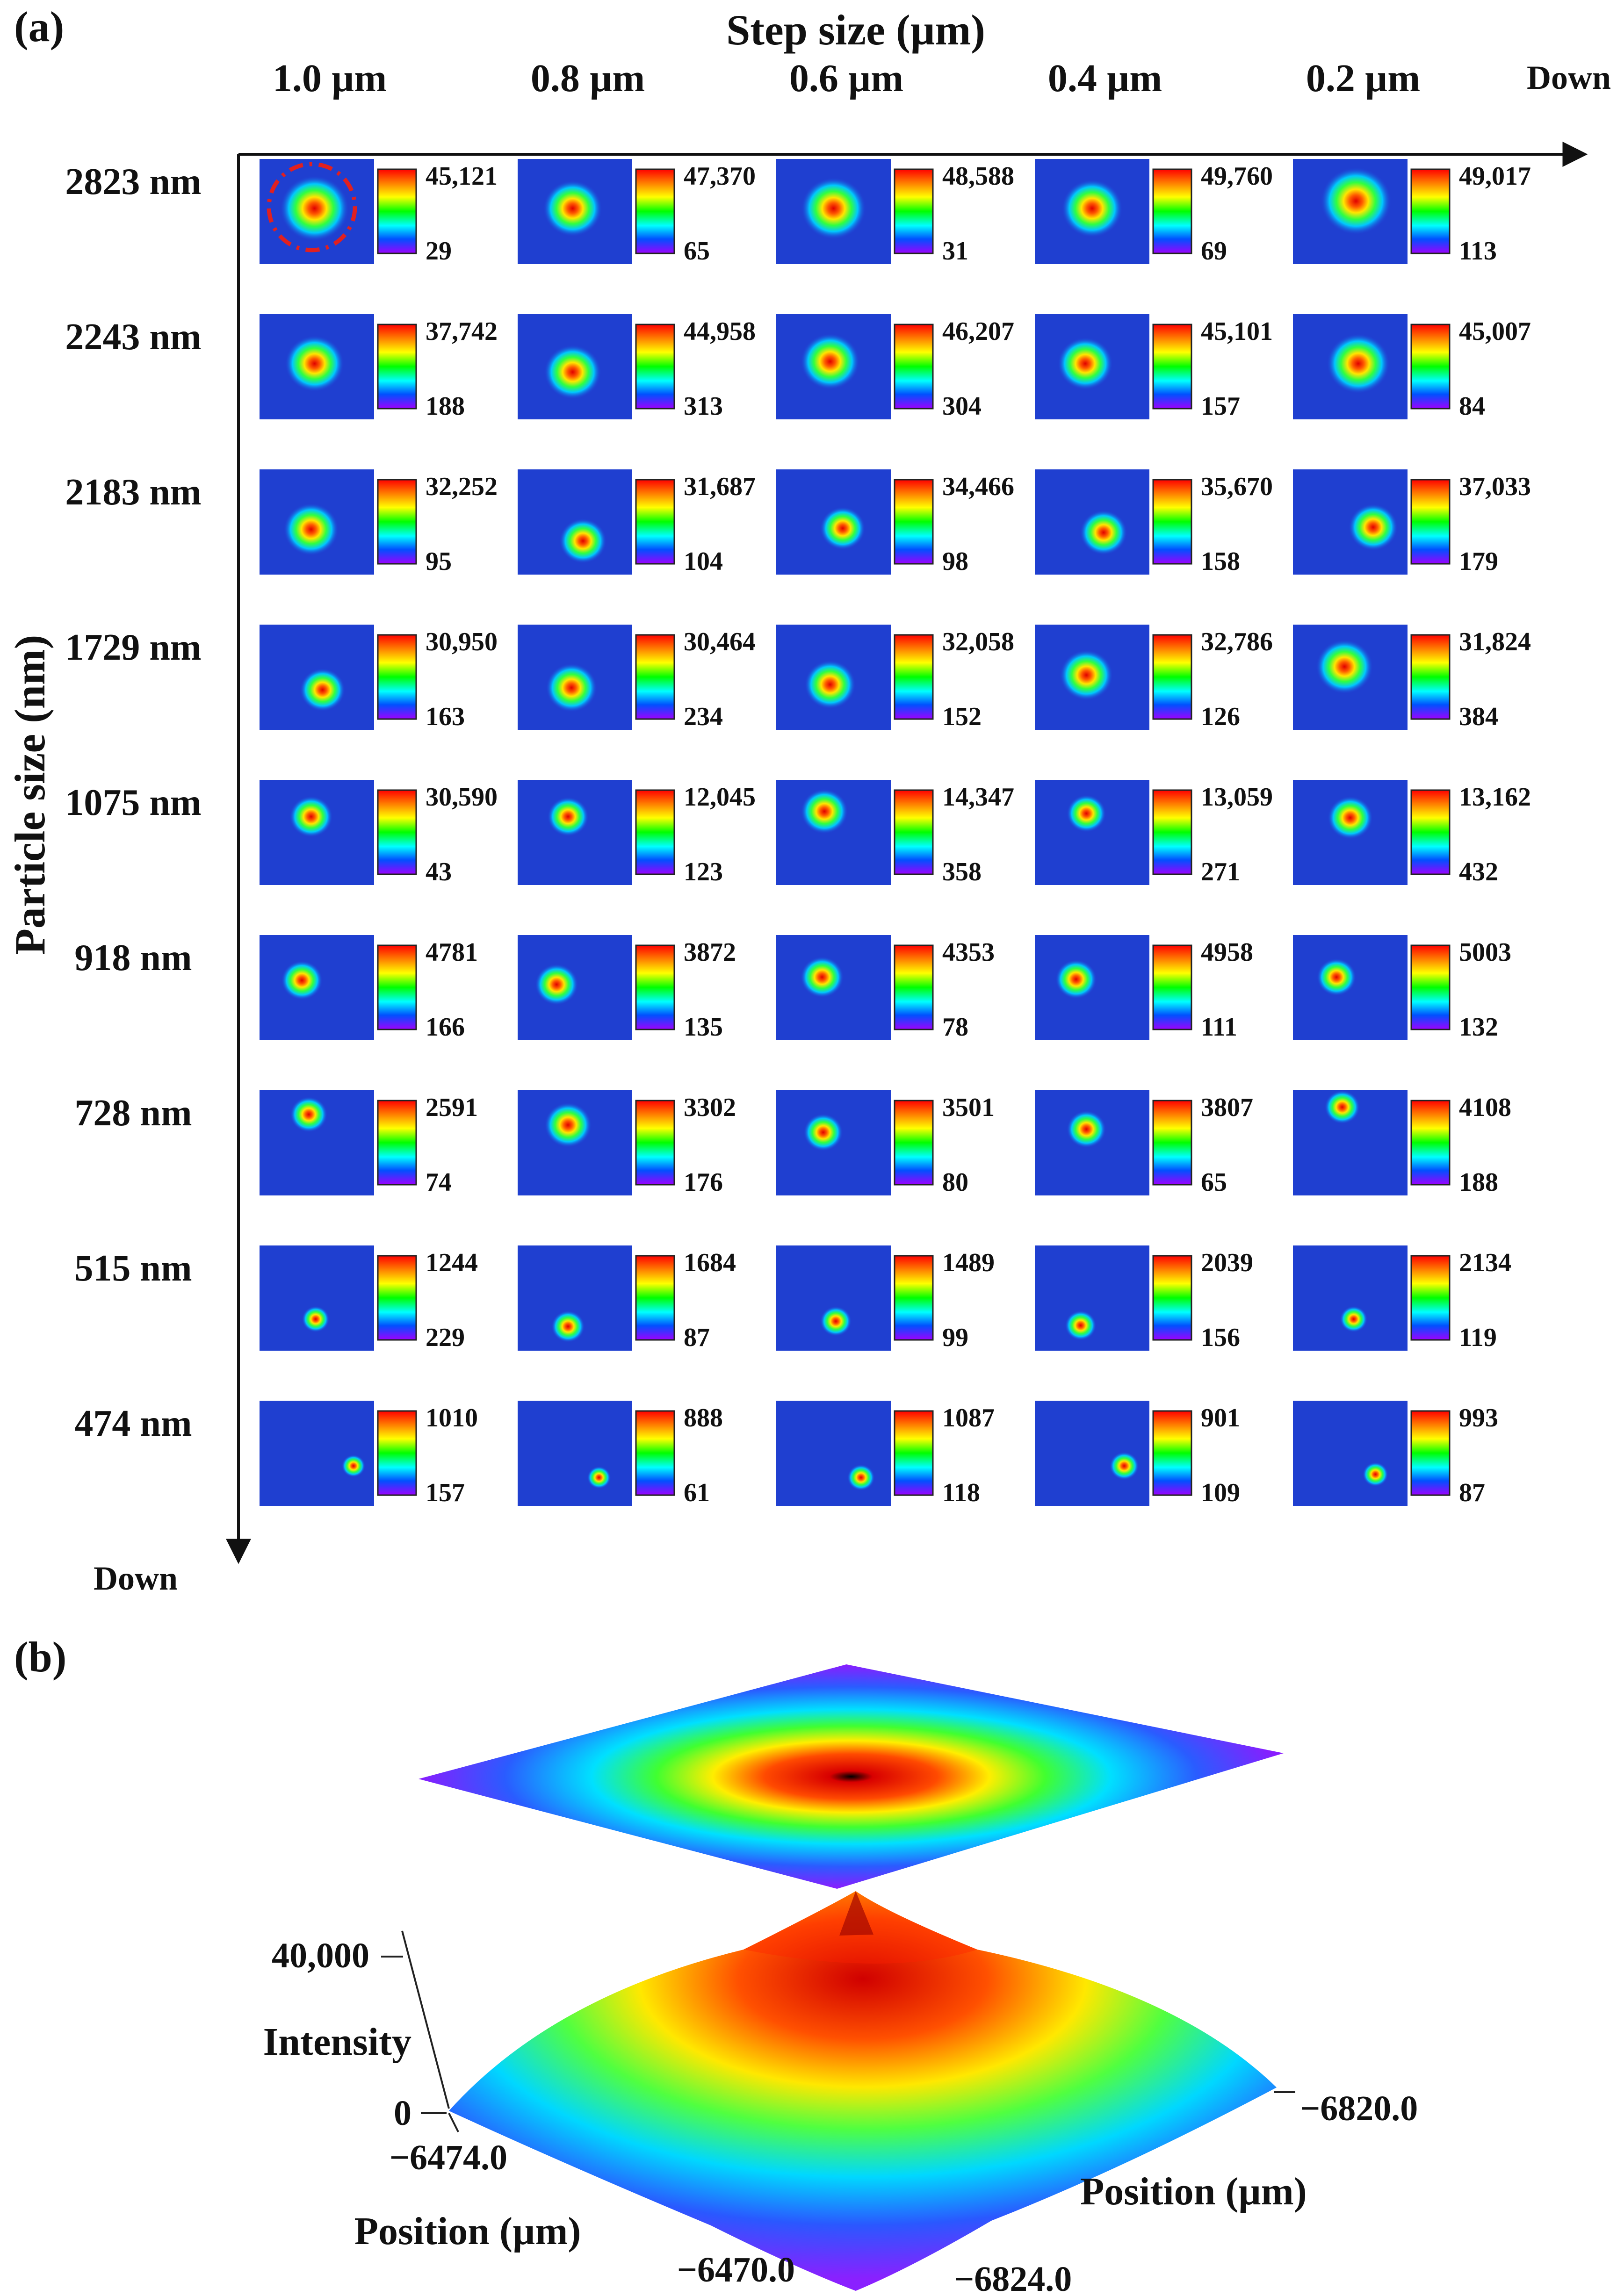 The image size is (1617, 2296). I want to click on heatmap-cell: 2591 74, so click(369, 1143).